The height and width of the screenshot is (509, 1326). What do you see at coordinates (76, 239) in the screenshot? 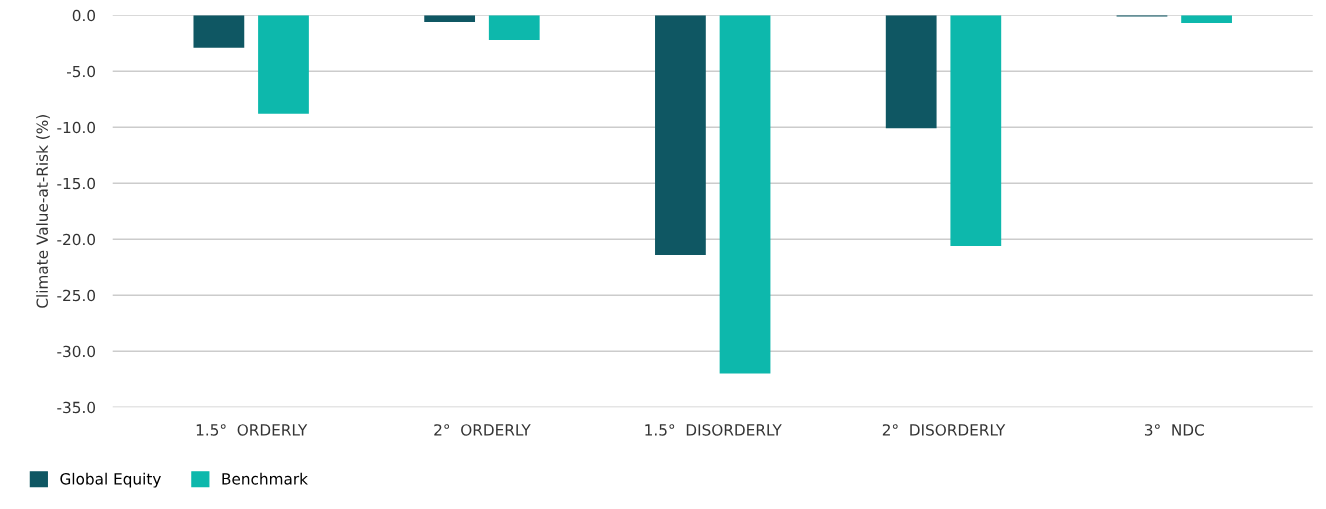
I see `y-tick-label: -20.0` at bounding box center [76, 239].